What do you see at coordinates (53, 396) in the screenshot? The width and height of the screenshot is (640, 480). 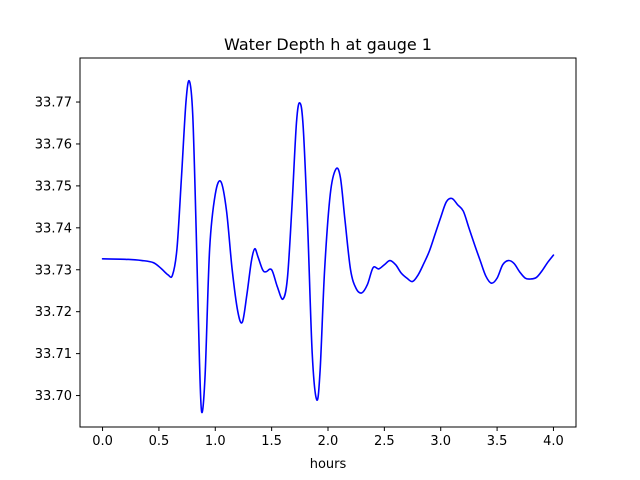 I see `y-tick-label: 33.70` at bounding box center [53, 396].